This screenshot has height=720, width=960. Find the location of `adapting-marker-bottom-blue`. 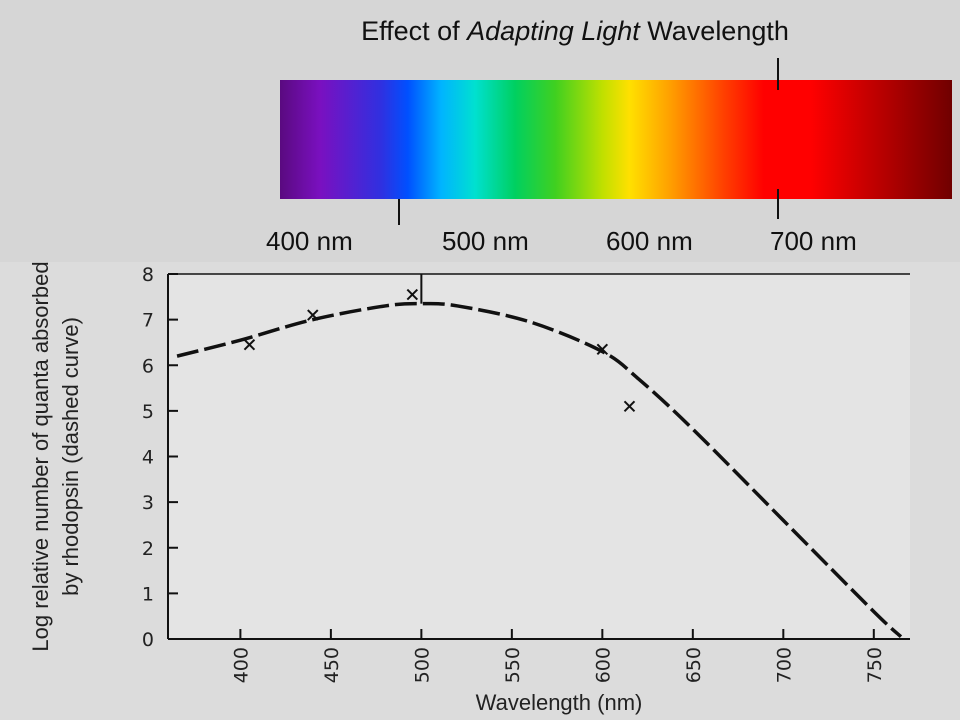

adapting-marker-bottom-blue is located at coordinates (399, 212).